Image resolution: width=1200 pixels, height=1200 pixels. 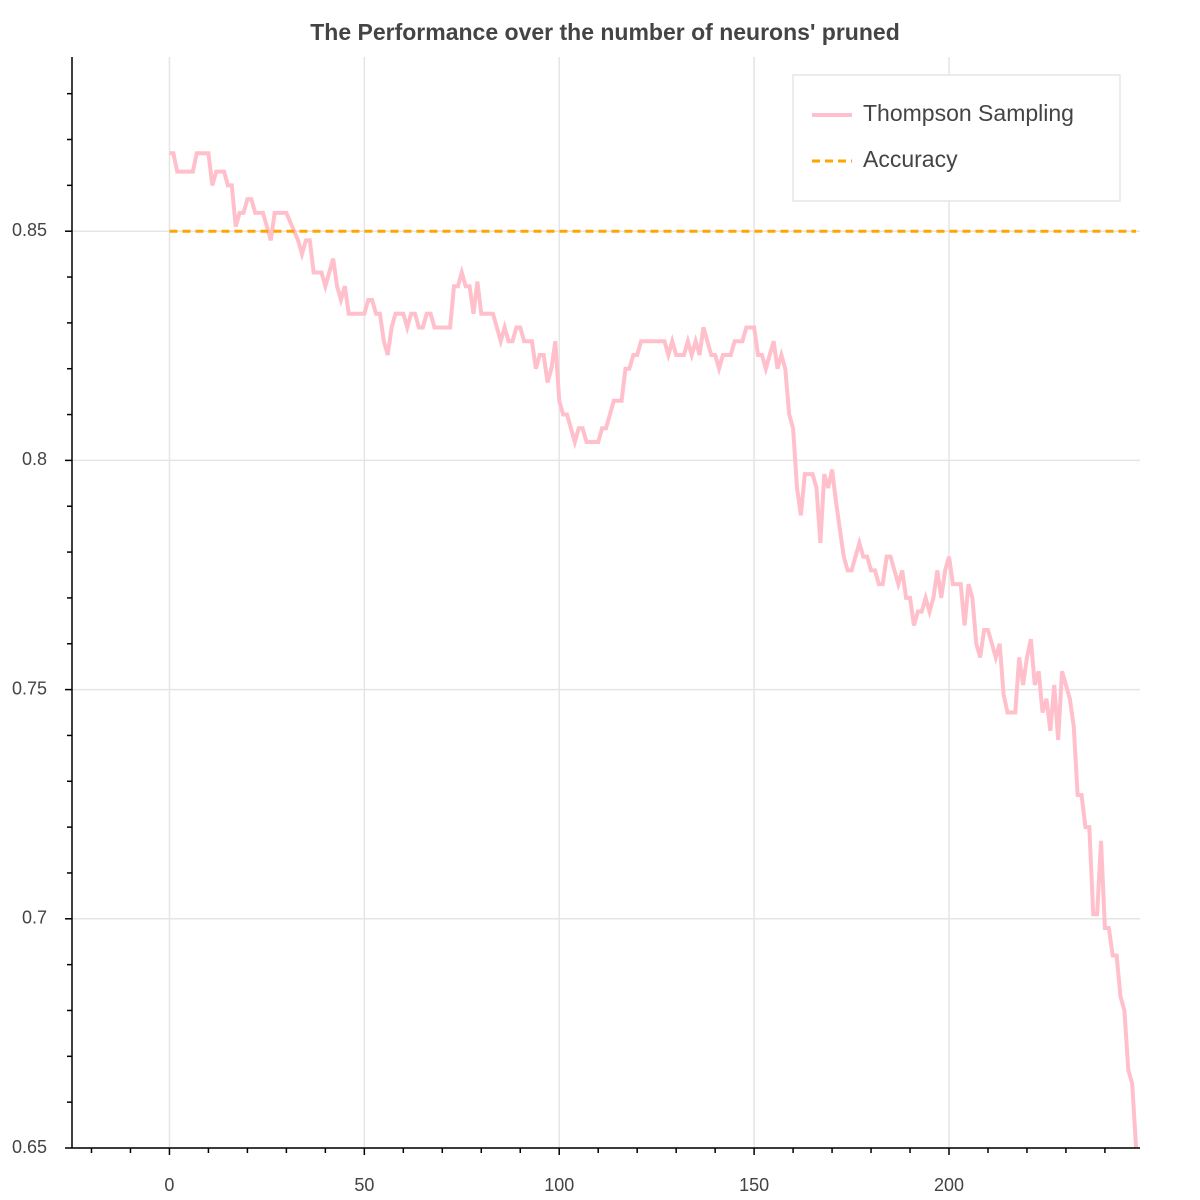 What do you see at coordinates (364, 1185) in the screenshot?
I see `x-tick-label: 50` at bounding box center [364, 1185].